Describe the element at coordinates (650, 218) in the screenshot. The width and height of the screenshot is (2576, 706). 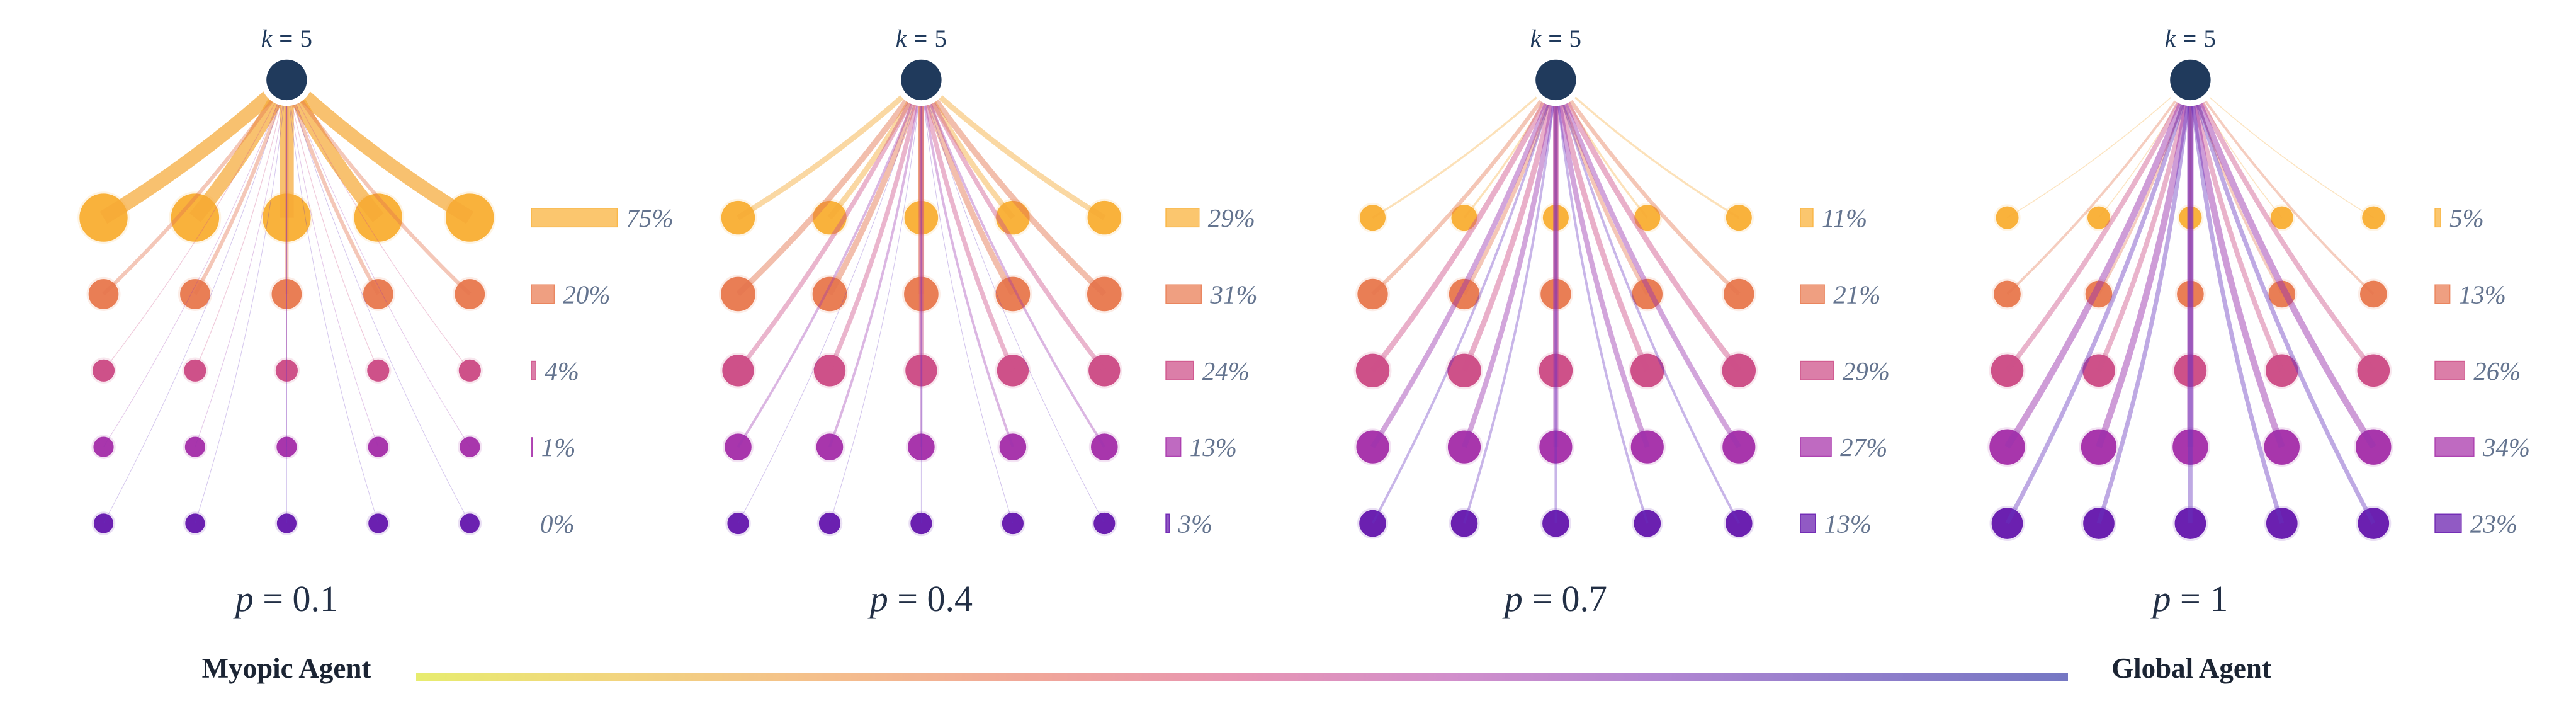
I see `svg-text: 75%` at that location.